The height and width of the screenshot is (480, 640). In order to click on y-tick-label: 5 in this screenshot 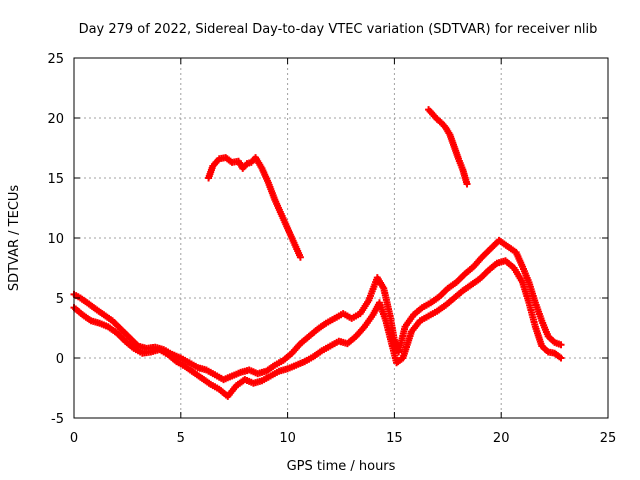, I will do `click(60, 299)`.